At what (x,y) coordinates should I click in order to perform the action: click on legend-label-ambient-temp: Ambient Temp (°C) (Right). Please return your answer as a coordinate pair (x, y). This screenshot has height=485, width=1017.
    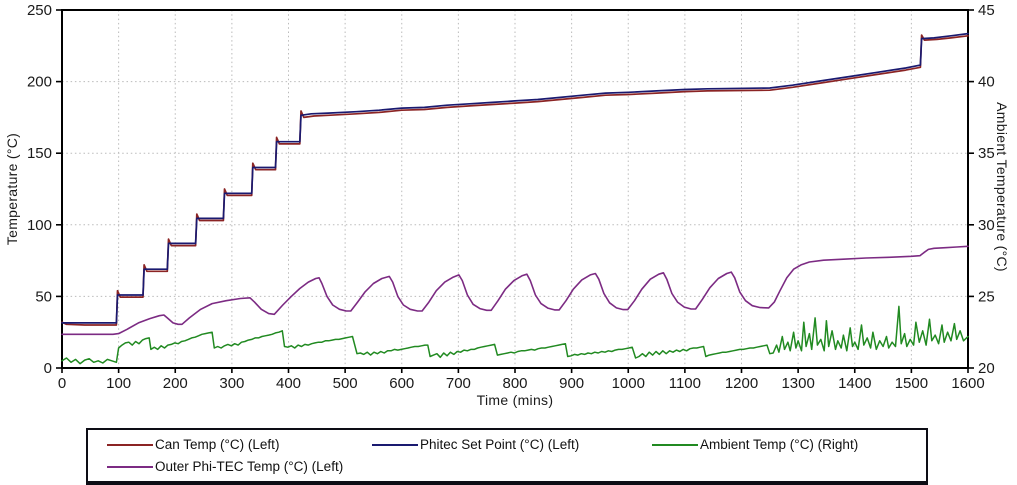
    Looking at the image, I should click on (779, 444).